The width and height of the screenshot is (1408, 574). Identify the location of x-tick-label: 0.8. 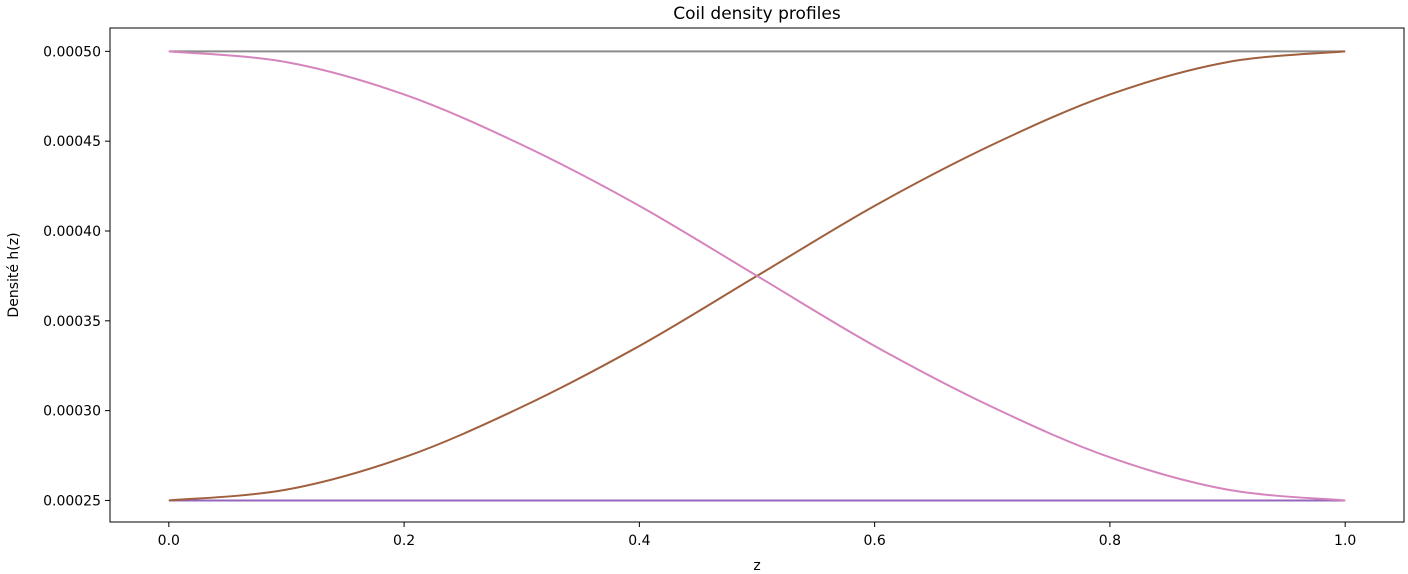
(1110, 541).